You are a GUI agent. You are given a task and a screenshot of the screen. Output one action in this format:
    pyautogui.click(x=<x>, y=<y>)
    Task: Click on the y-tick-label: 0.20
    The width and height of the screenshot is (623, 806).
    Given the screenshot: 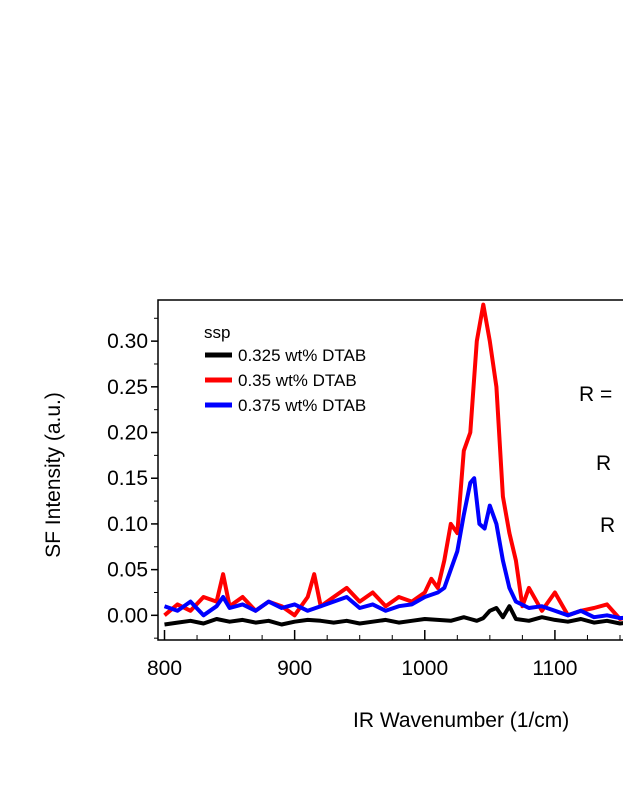 What is the action you would take?
    pyautogui.click(x=127, y=433)
    